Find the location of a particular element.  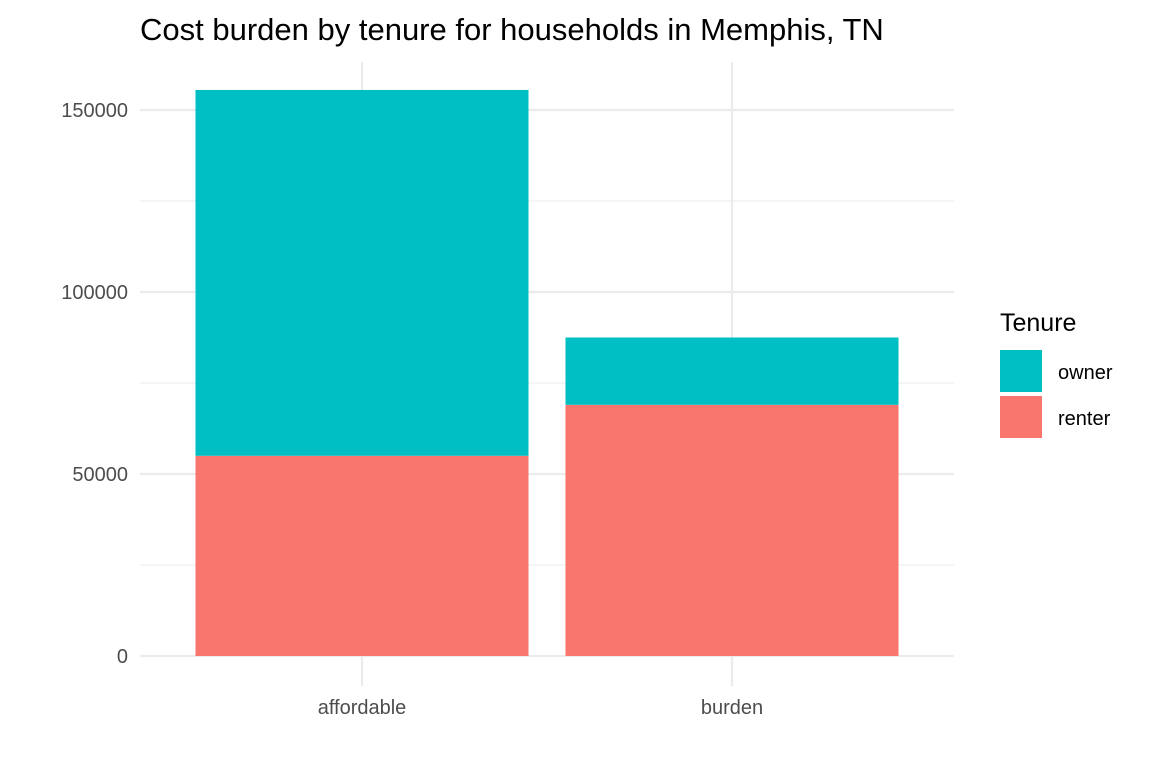

legend-title: Tenure is located at coordinates (1038, 323).